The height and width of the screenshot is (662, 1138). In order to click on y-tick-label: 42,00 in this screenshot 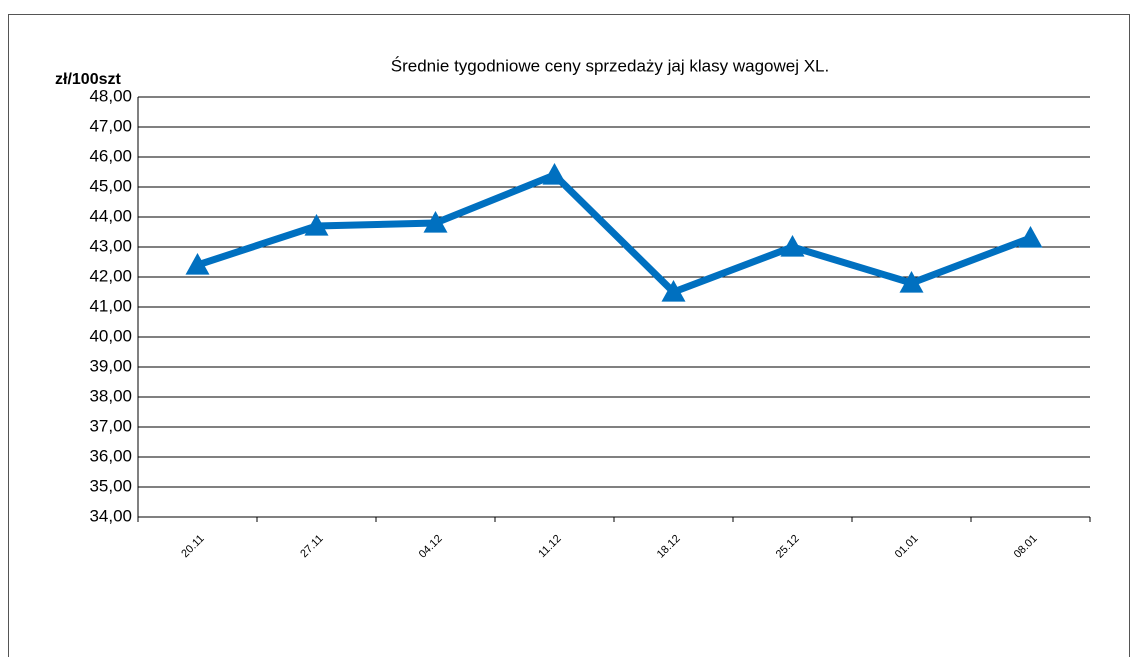, I will do `click(110, 275)`.